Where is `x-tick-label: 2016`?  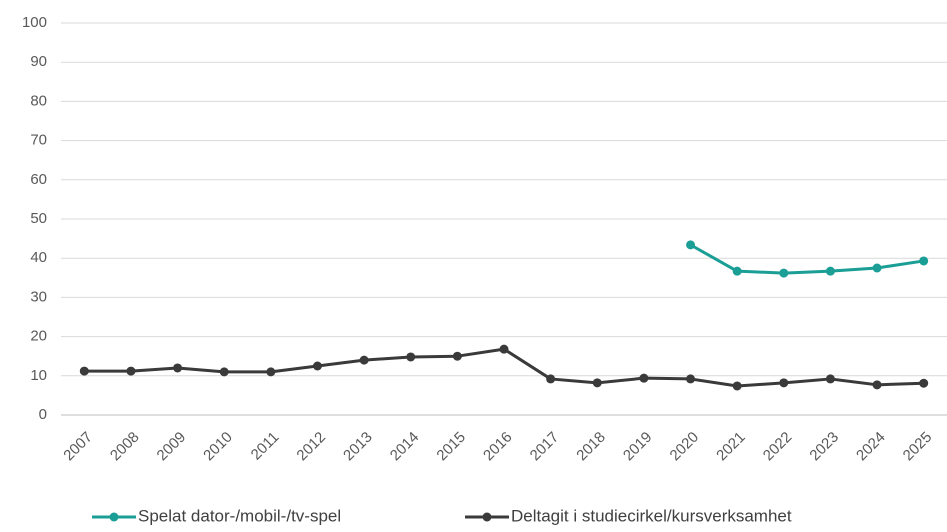 x-tick-label: 2016 is located at coordinates (498, 447).